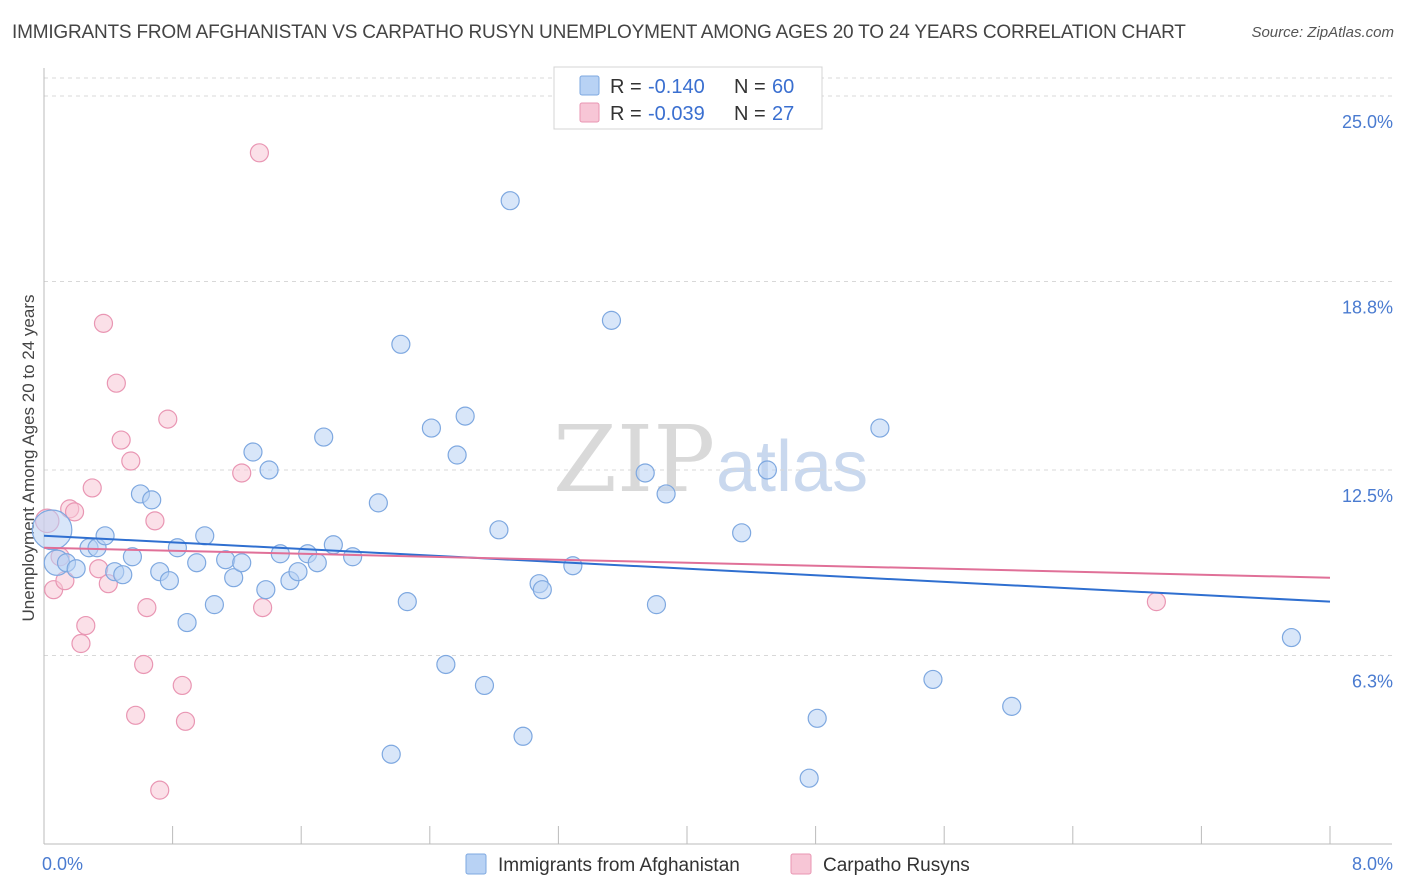 The image size is (1406, 892). What do you see at coordinates (1367, 122) in the screenshot?
I see `y-tick-label: 25.0%` at bounding box center [1367, 122].